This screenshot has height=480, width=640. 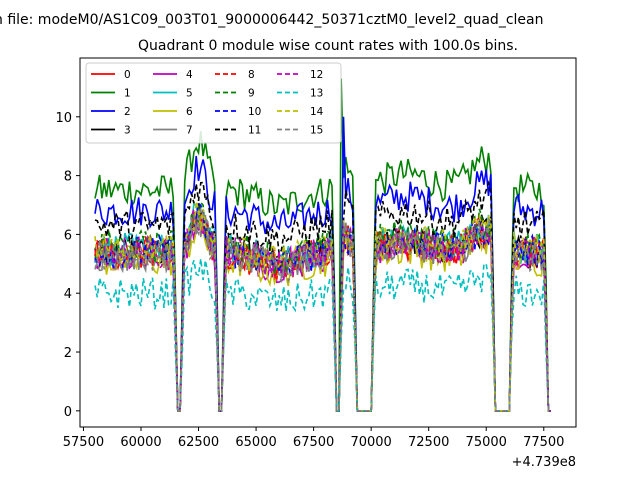 What do you see at coordinates (63, 118) in the screenshot?
I see `y-tick-label: 10` at bounding box center [63, 118].